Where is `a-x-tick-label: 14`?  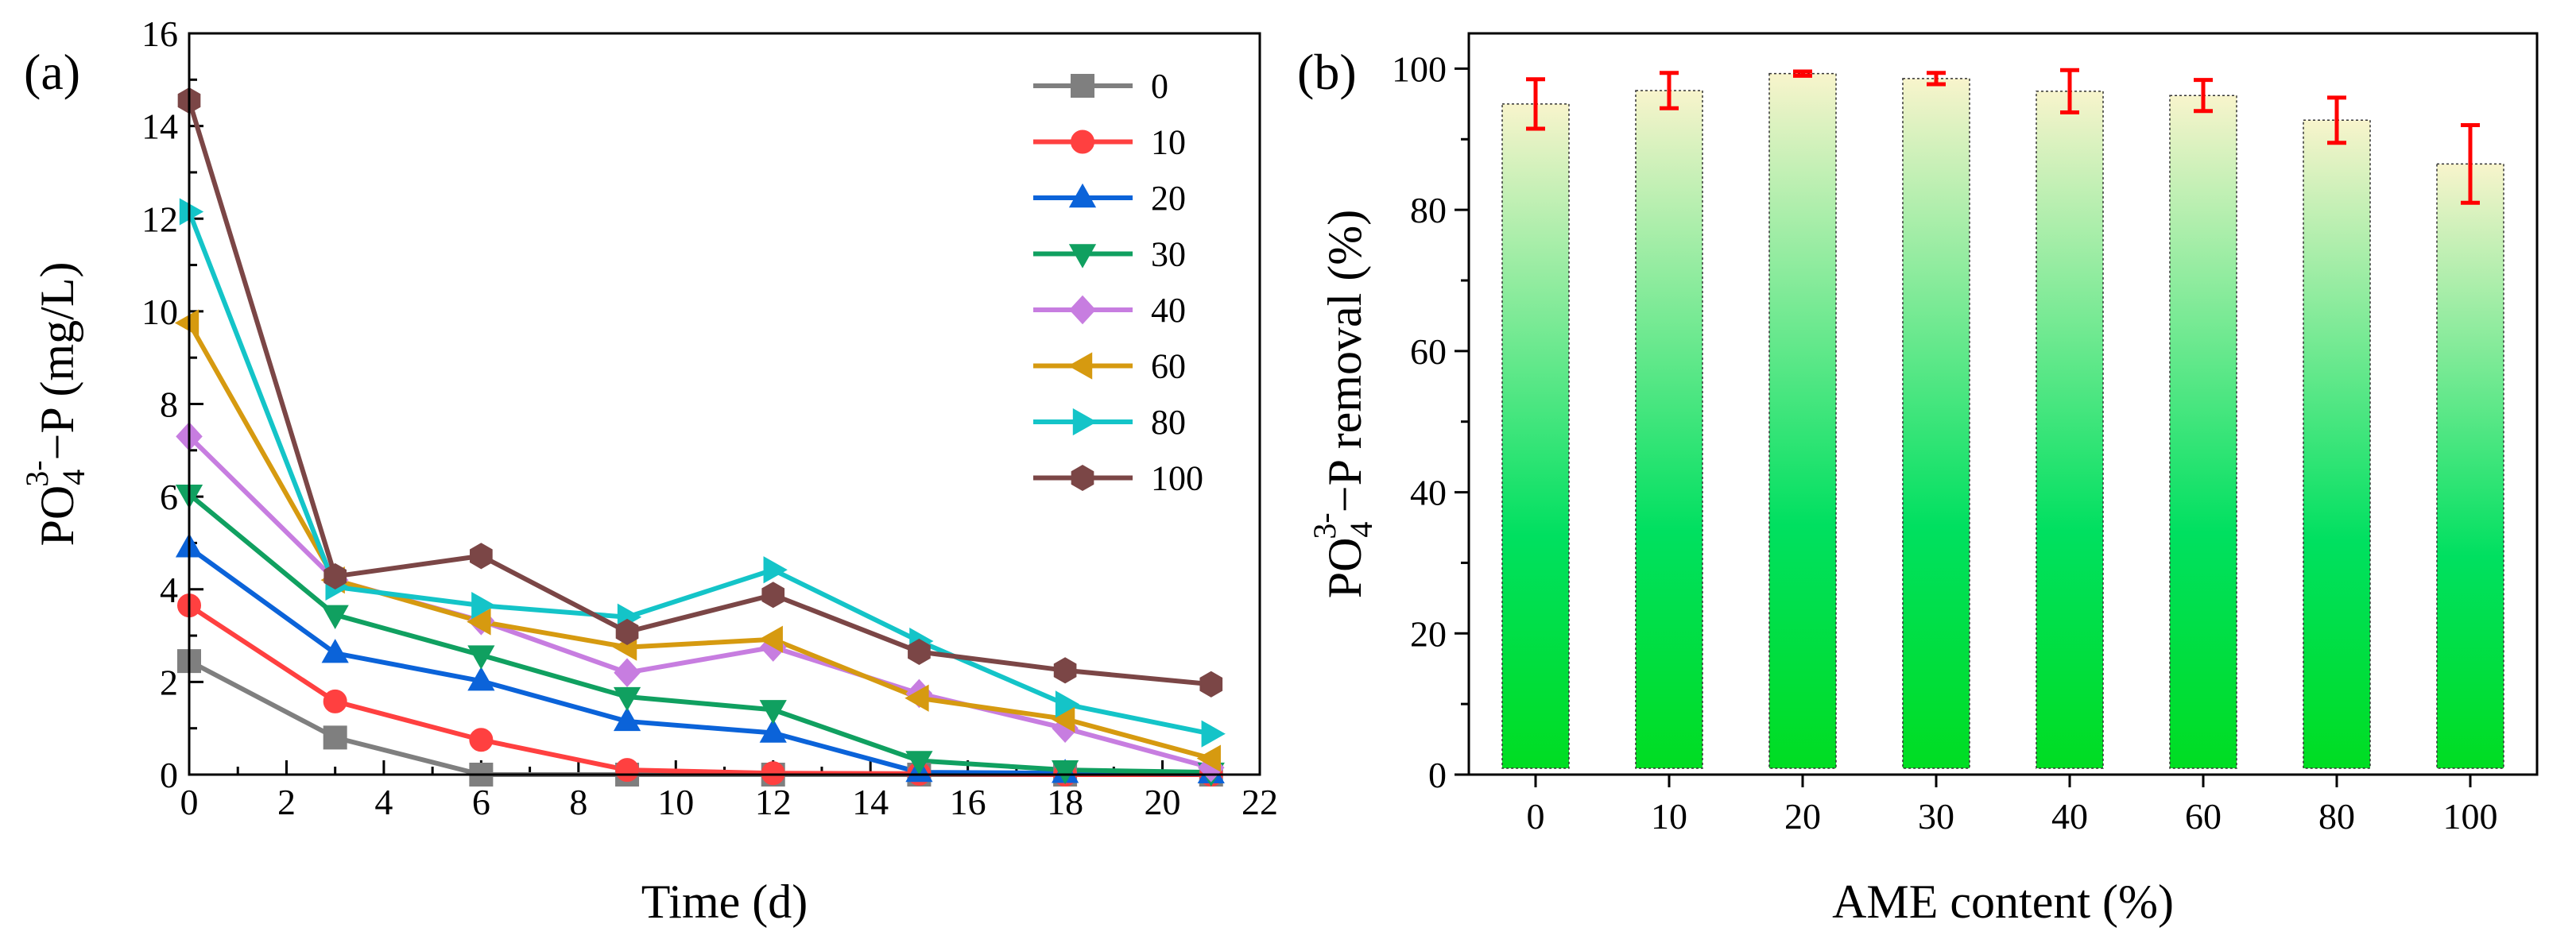 a-x-tick-label: 14 is located at coordinates (870, 802).